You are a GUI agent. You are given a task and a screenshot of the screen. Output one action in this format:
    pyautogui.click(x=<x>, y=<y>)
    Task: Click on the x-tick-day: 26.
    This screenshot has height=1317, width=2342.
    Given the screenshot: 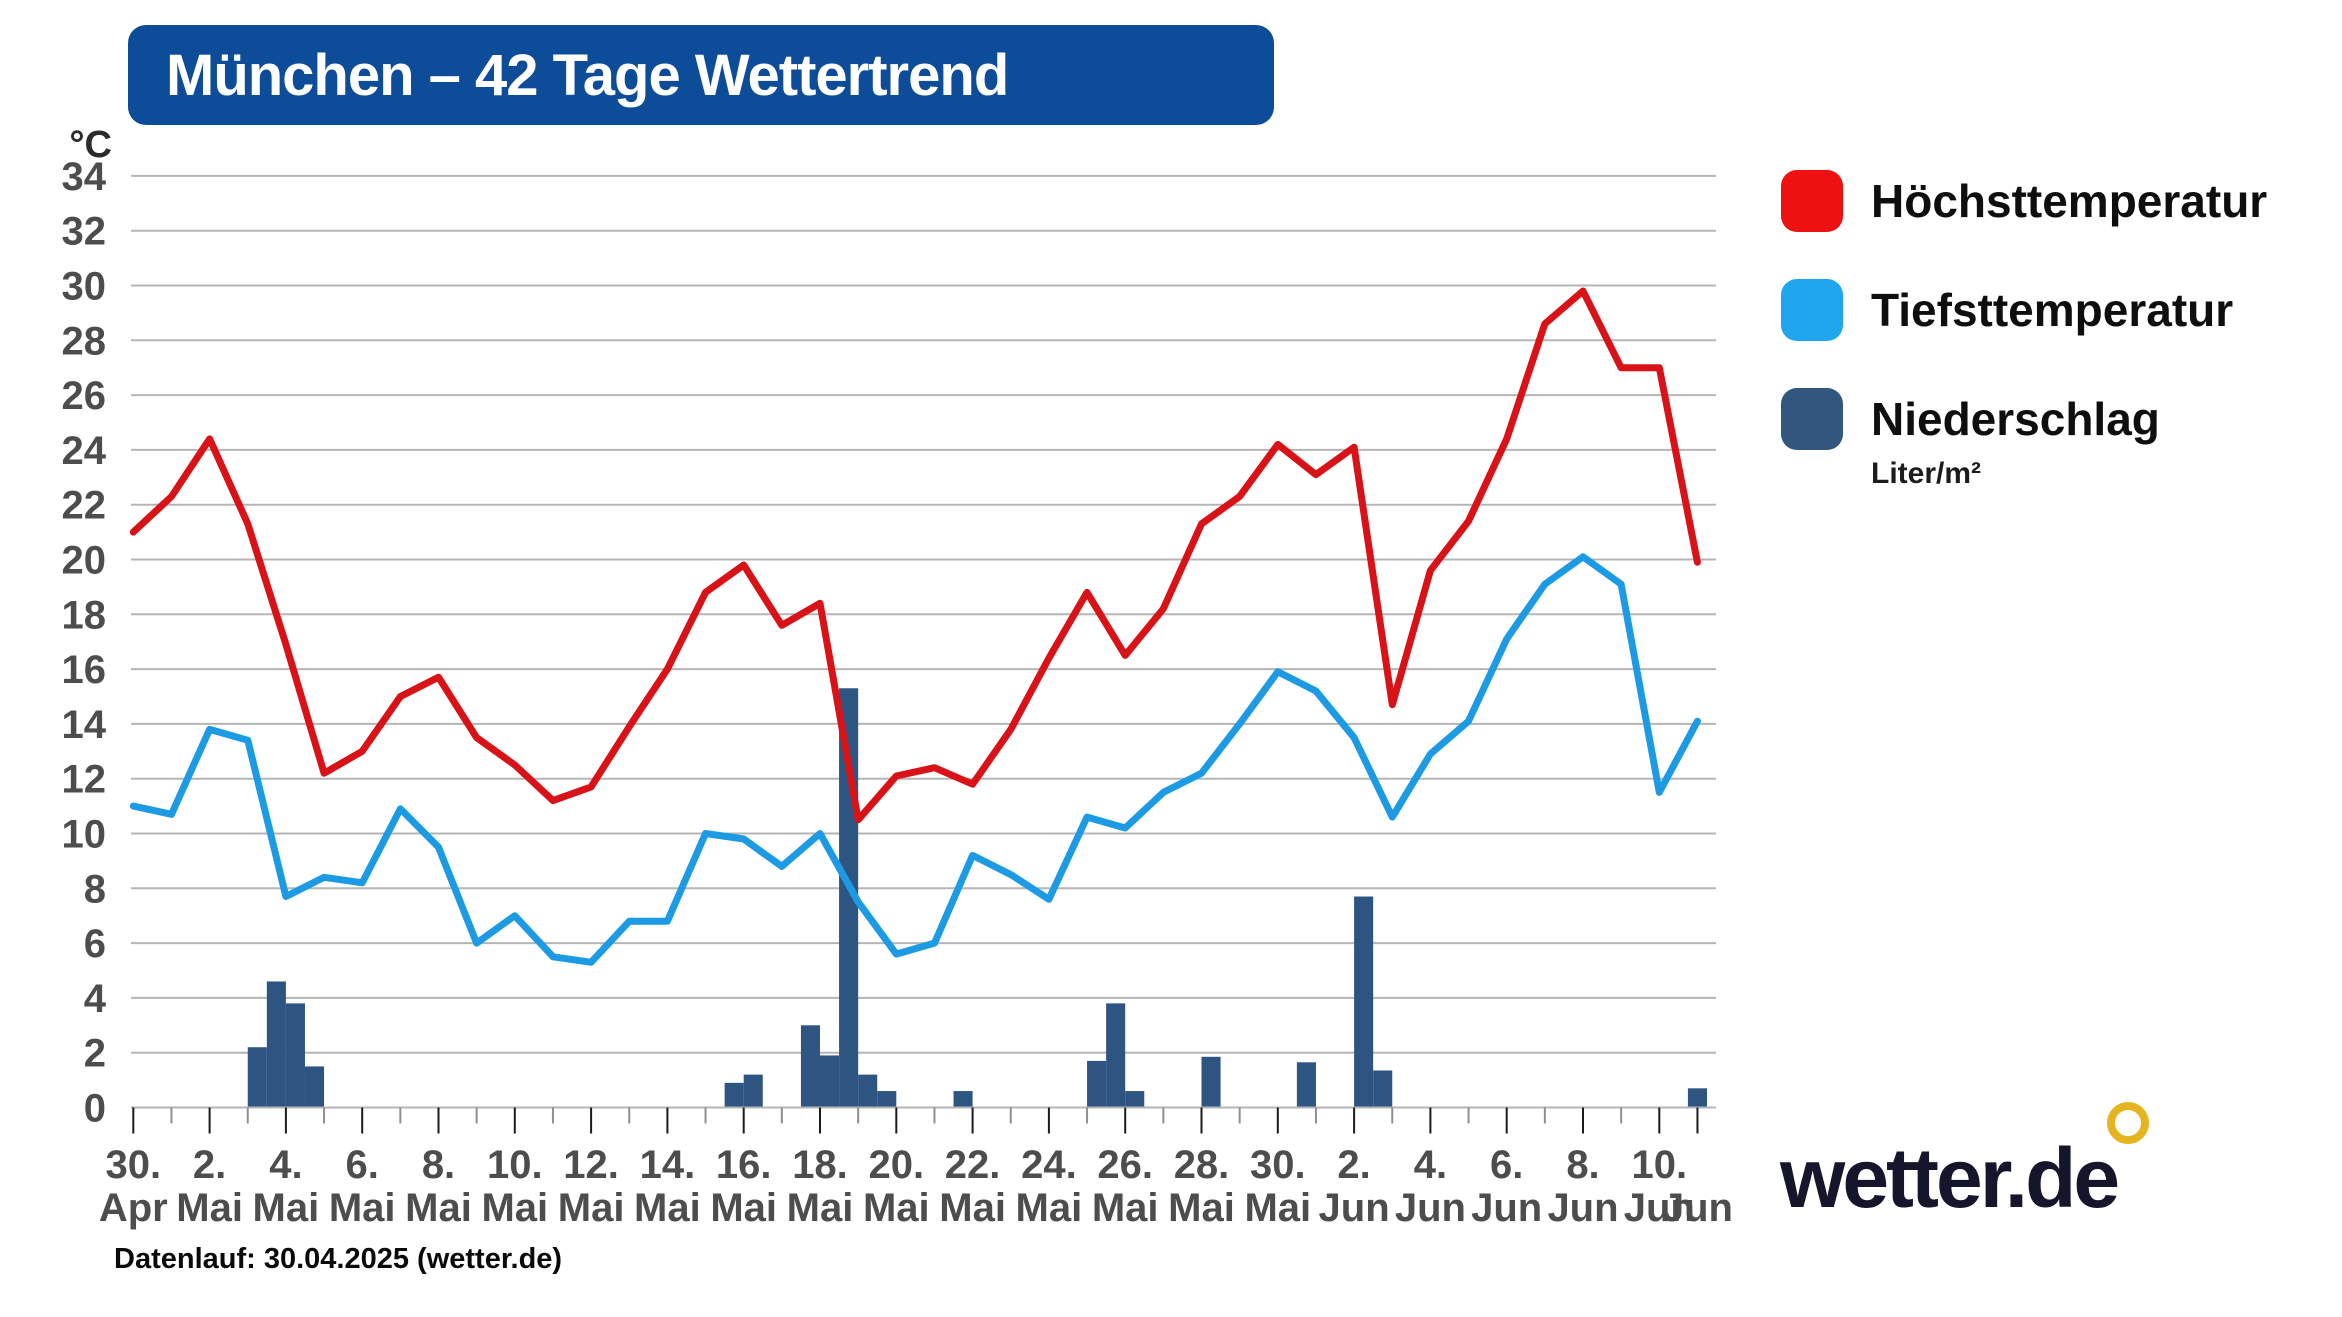 What is the action you would take?
    pyautogui.click(x=1125, y=1165)
    